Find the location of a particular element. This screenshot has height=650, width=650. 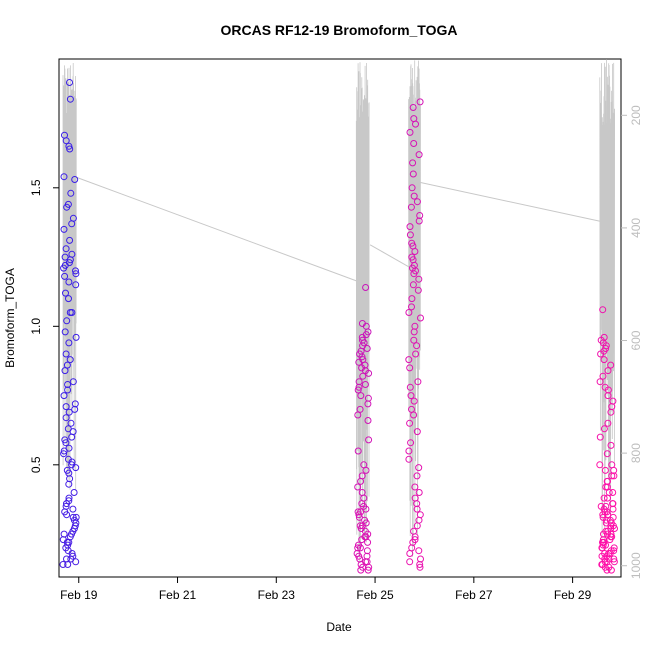

chart-title: ORCAS RF12-19 Bromoform_TOGA is located at coordinates (338, 30).